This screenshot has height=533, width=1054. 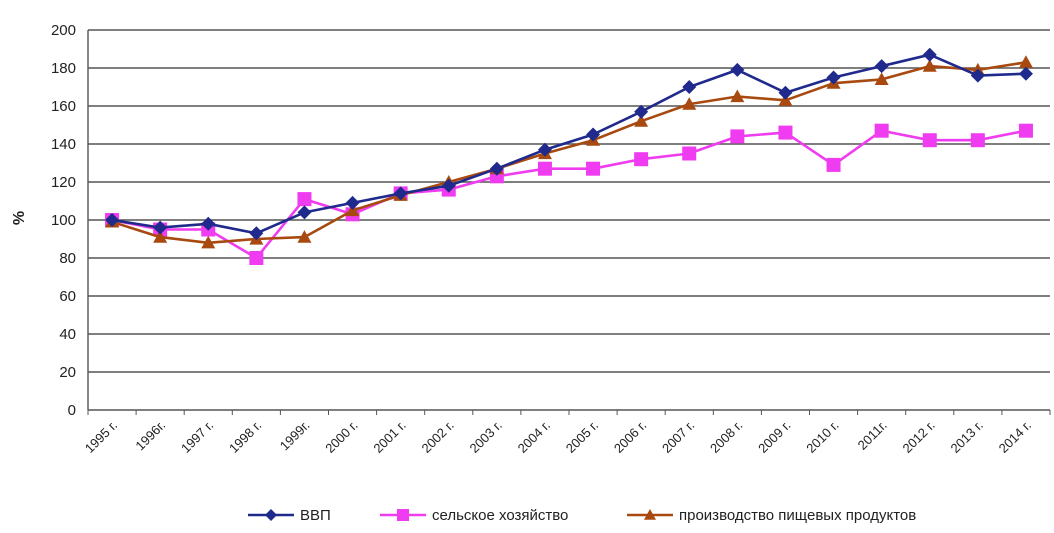 I want to click on legend-item: ВВП, so click(x=289, y=515).